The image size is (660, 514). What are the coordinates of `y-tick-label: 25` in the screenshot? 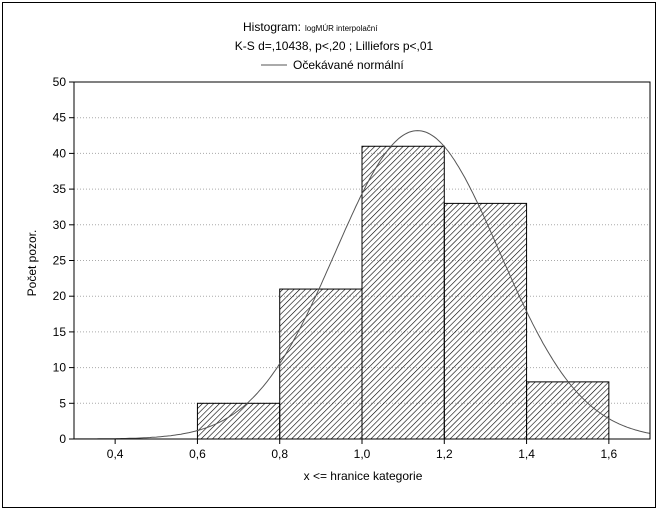 It's located at (60, 261).